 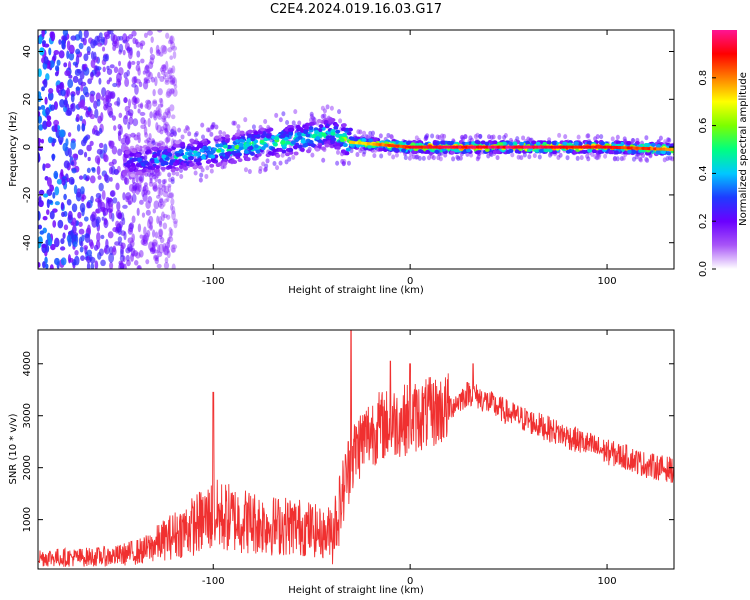 I want to click on colorbar-tick-label: 0.8, so click(x=703, y=78).